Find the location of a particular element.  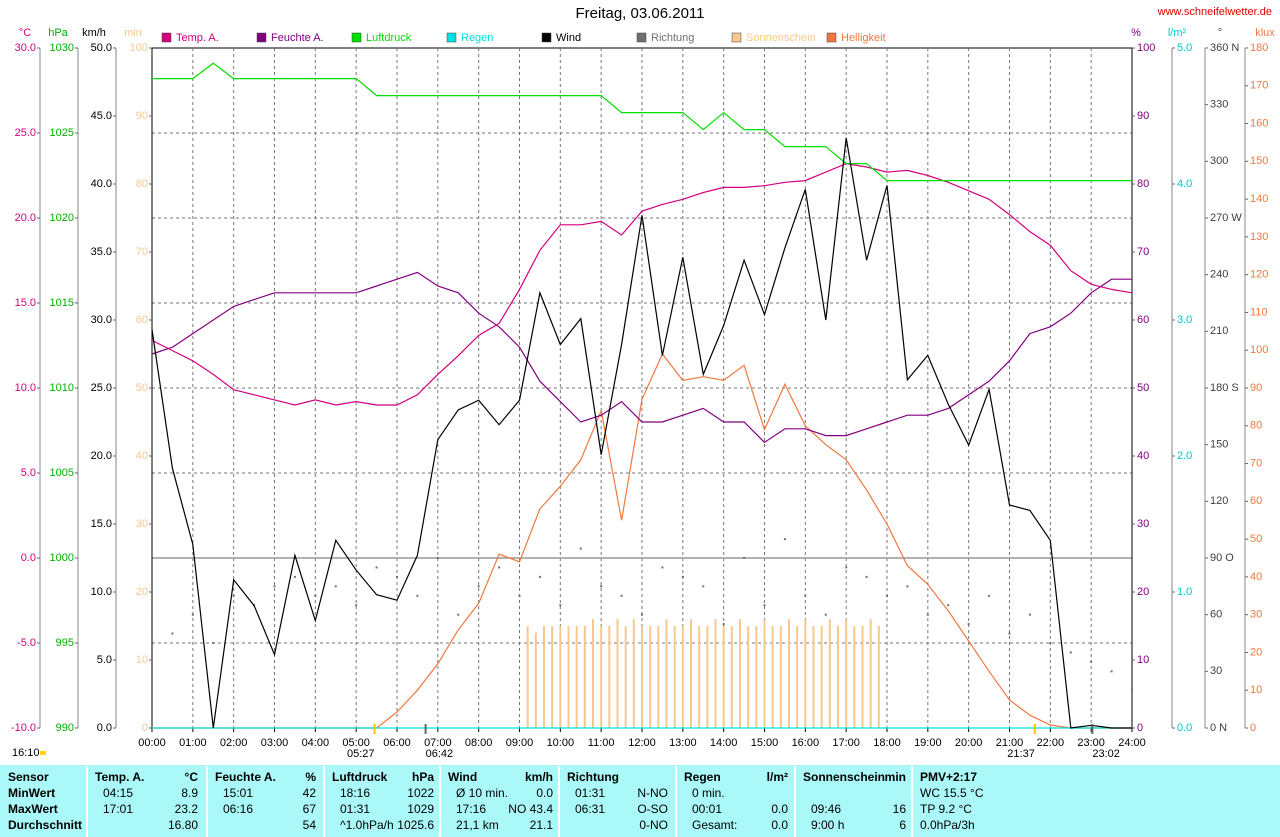

cell: 04:15 is located at coordinates (118, 793).